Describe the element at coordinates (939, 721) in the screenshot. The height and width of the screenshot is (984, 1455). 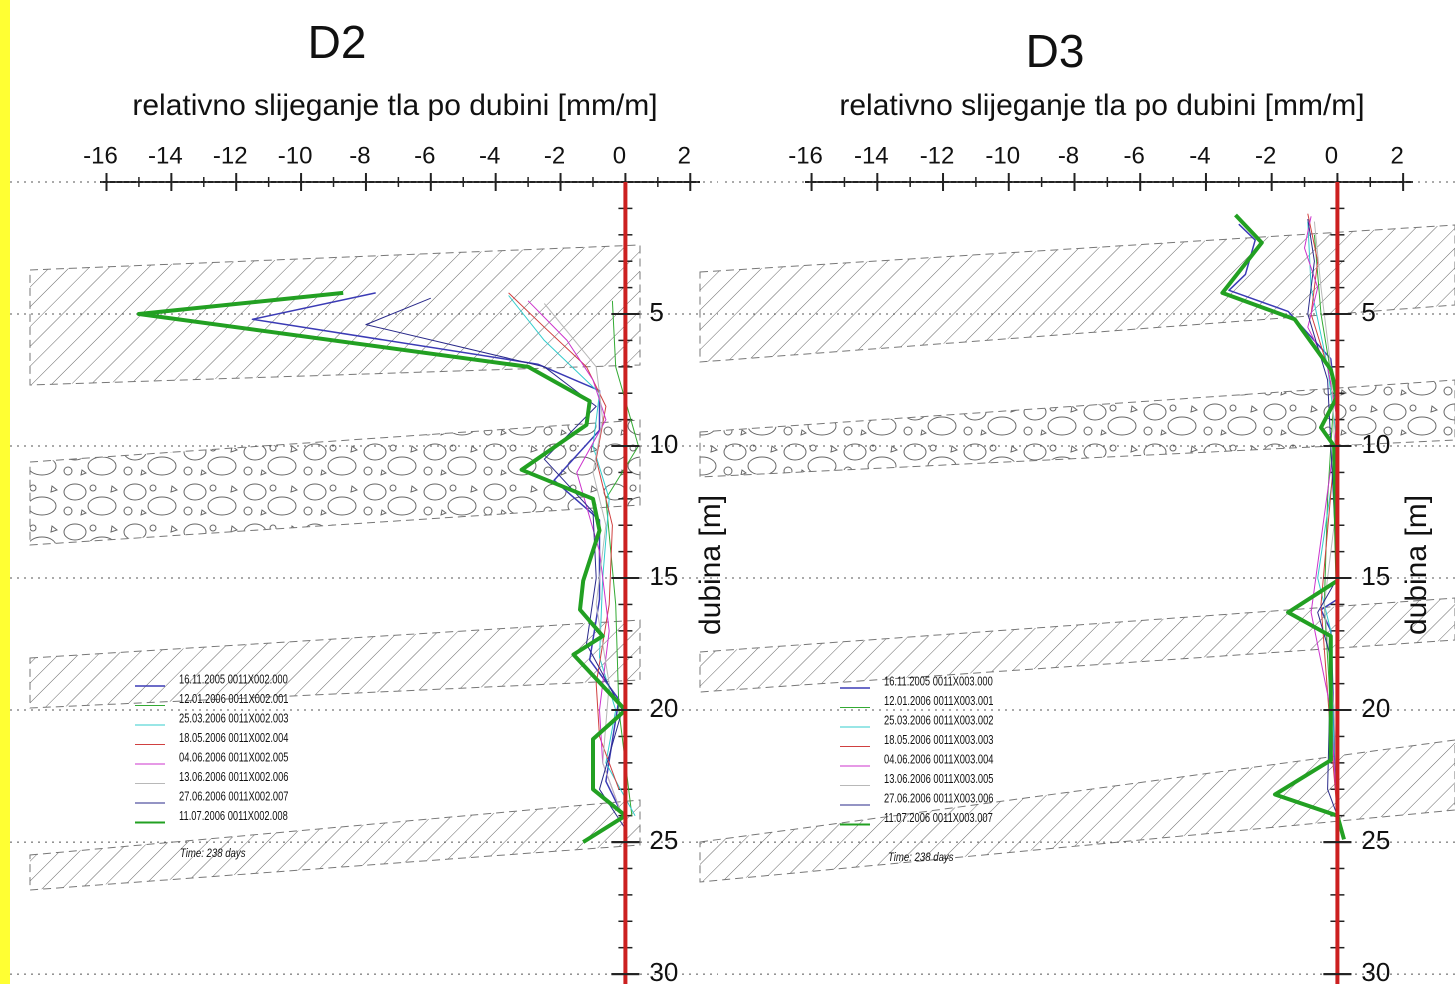
I see `legend-label: 25.03.2006 0011X003.002` at that location.